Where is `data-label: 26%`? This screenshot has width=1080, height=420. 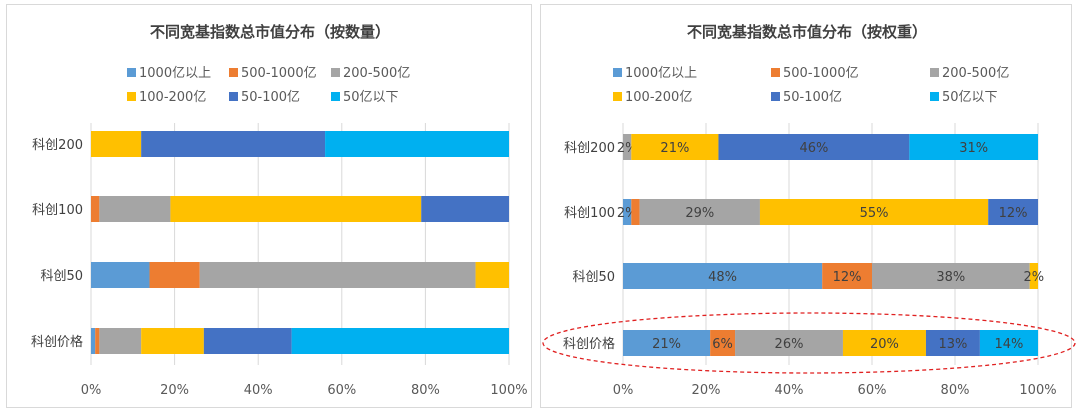 data-label: 26% is located at coordinates (789, 344).